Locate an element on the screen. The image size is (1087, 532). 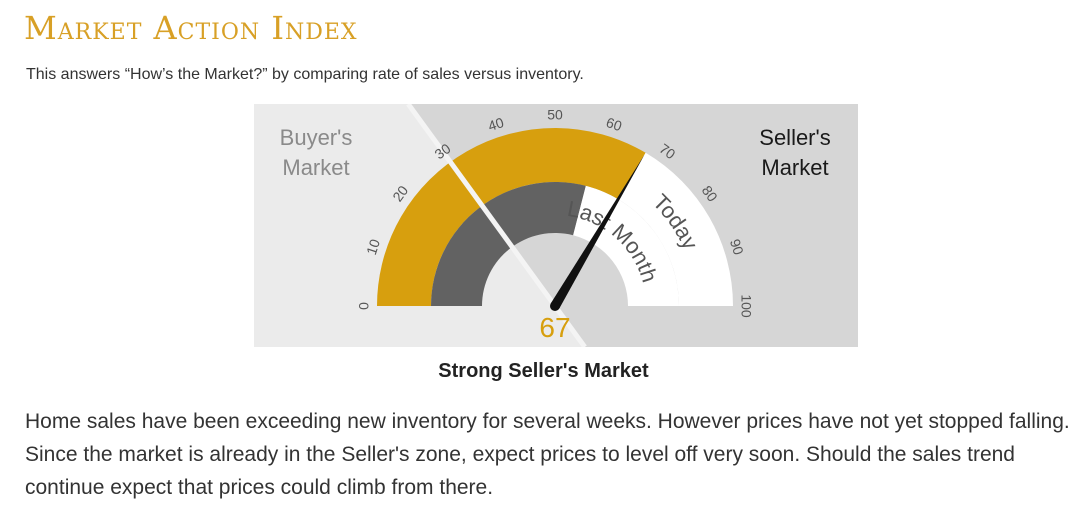
gauge-needle is located at coordinates (597, 231).